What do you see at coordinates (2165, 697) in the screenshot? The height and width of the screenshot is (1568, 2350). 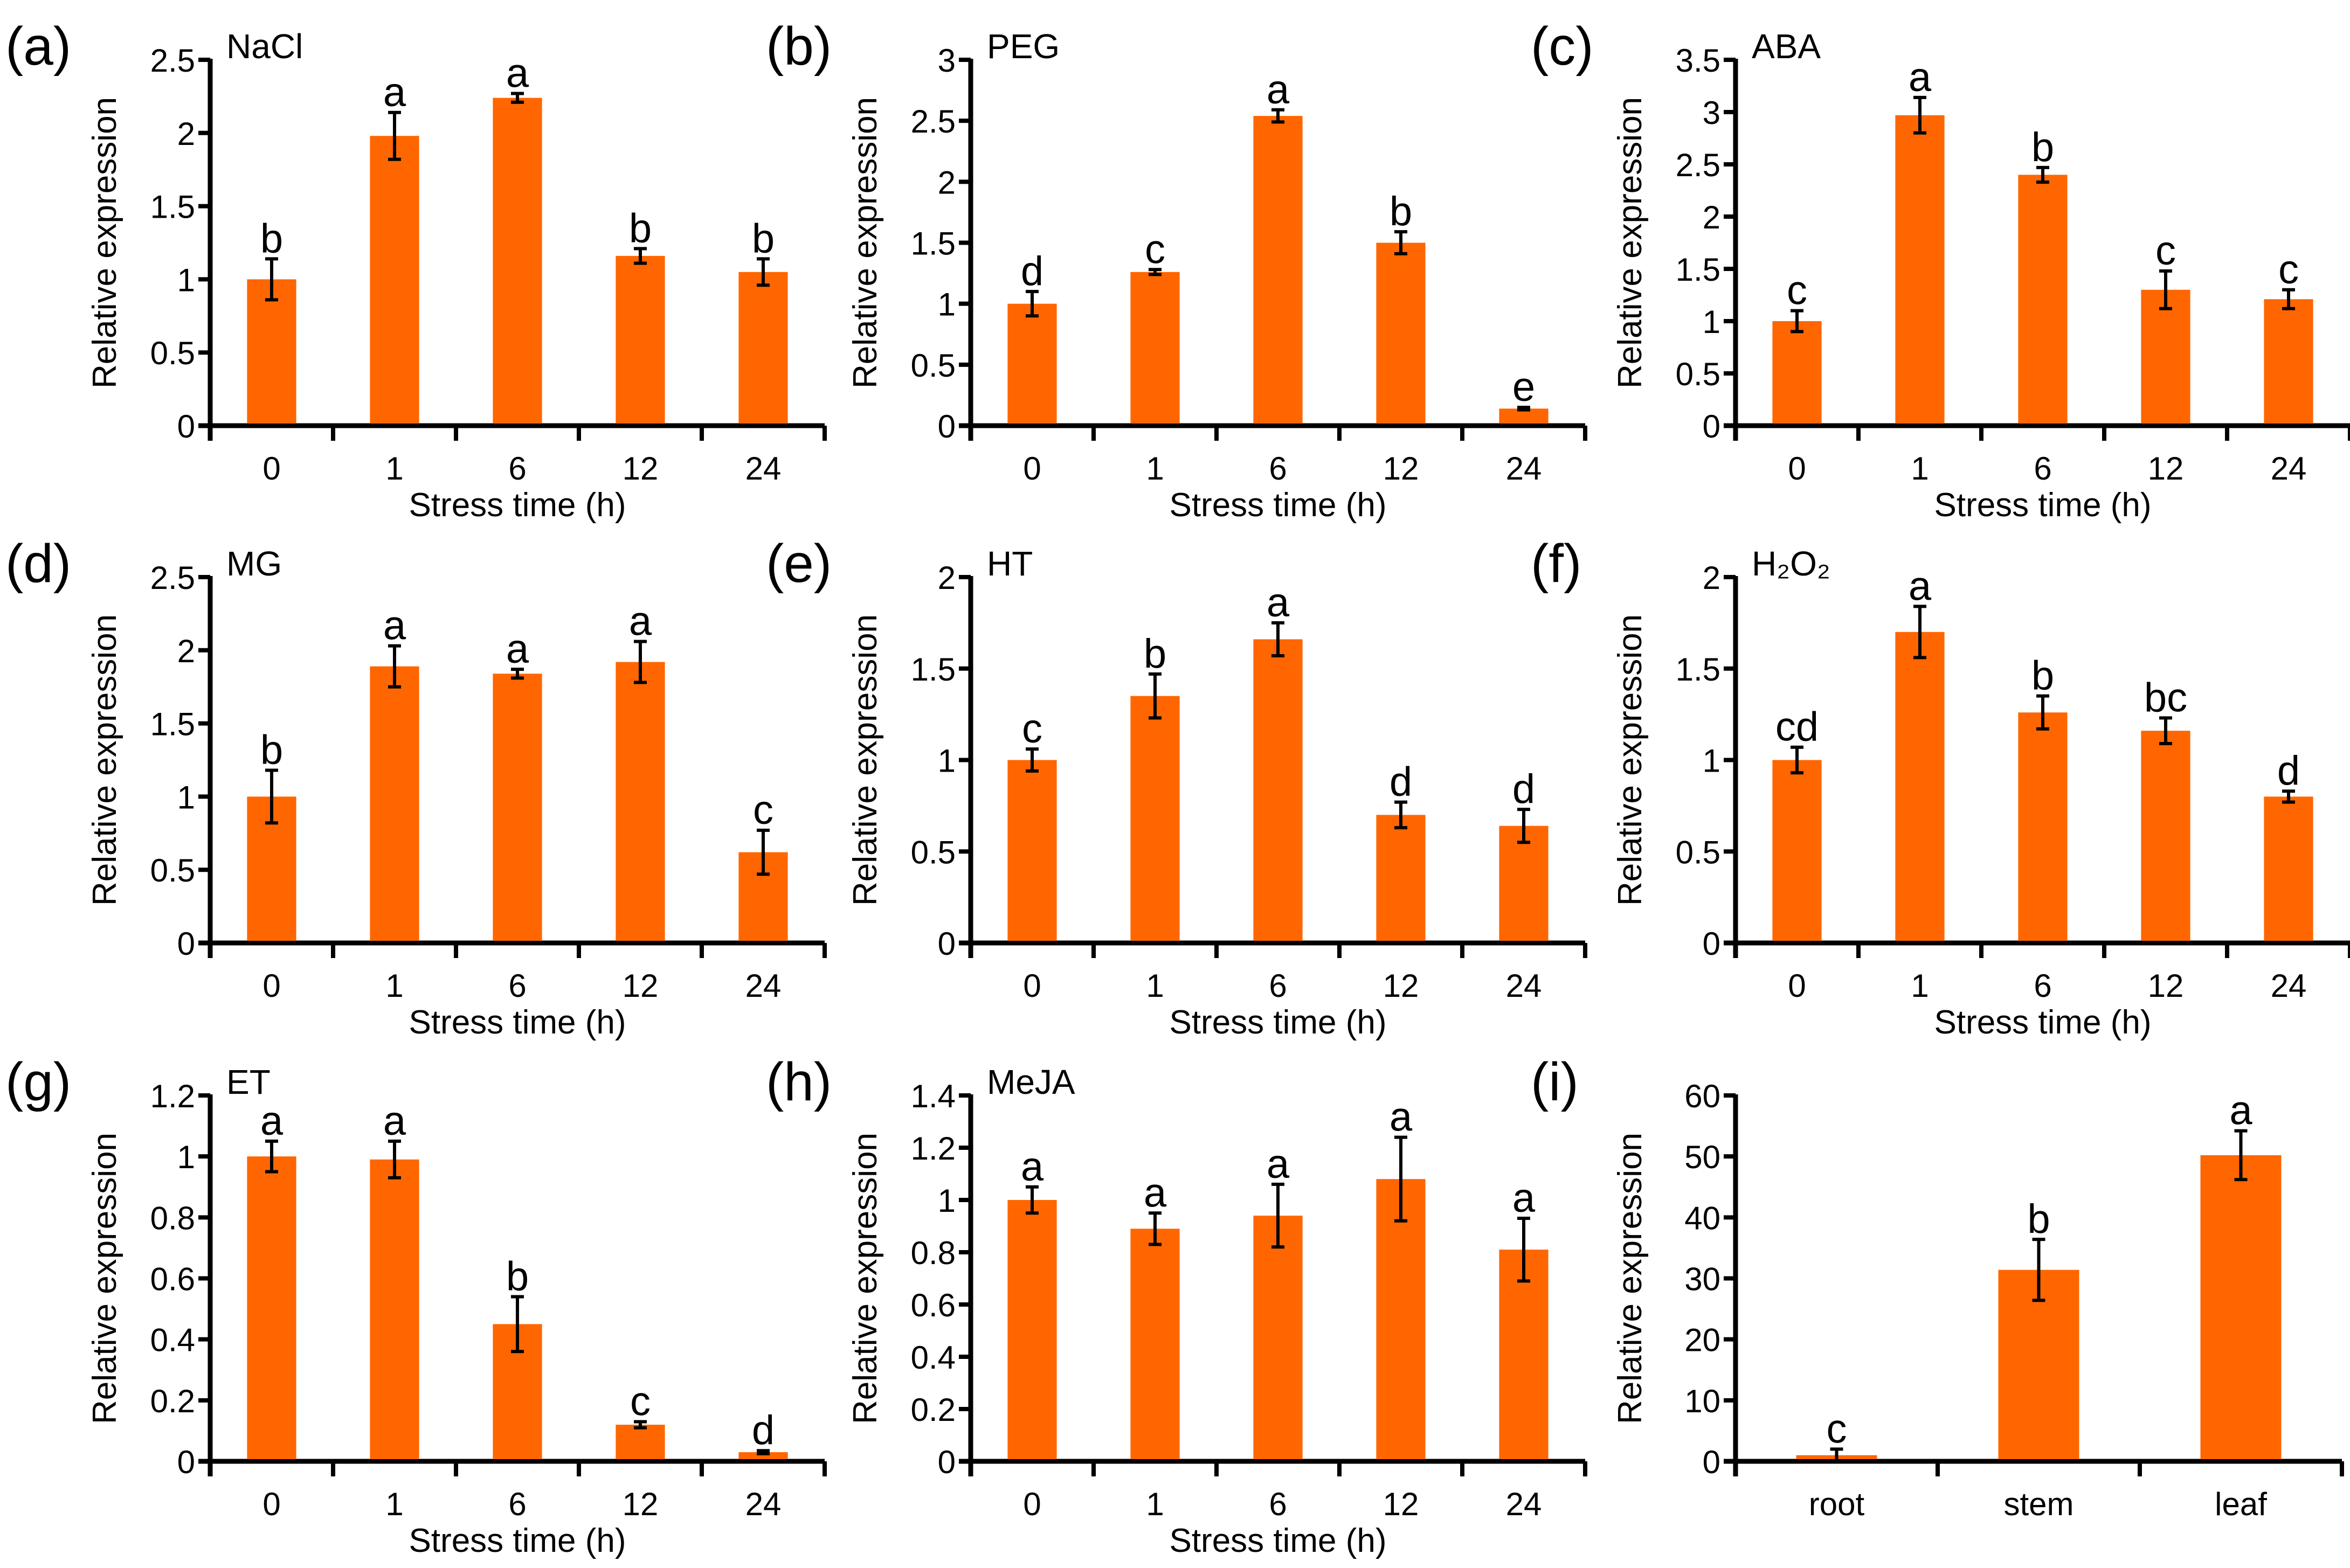 I see `significance-letter: bc` at bounding box center [2165, 697].